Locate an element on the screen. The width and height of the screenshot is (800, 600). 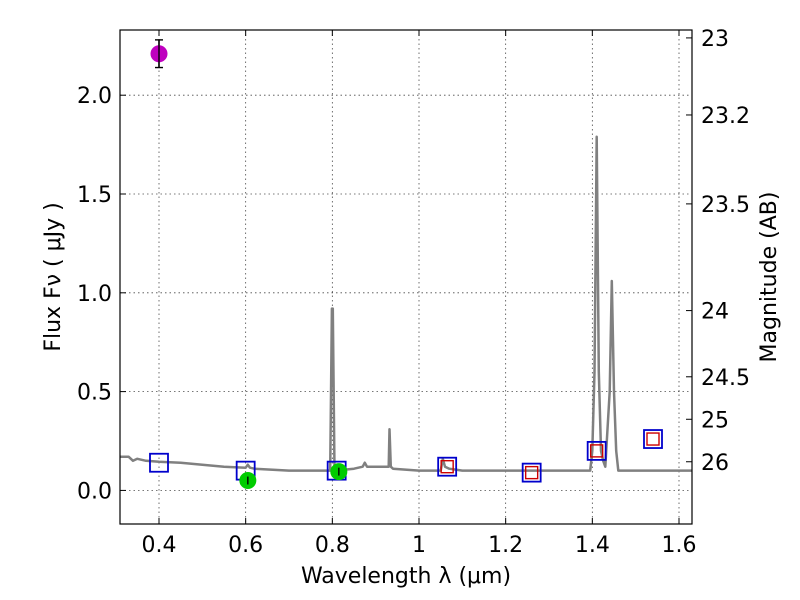
y-tick-label: 1.0 is located at coordinates (94, 294).